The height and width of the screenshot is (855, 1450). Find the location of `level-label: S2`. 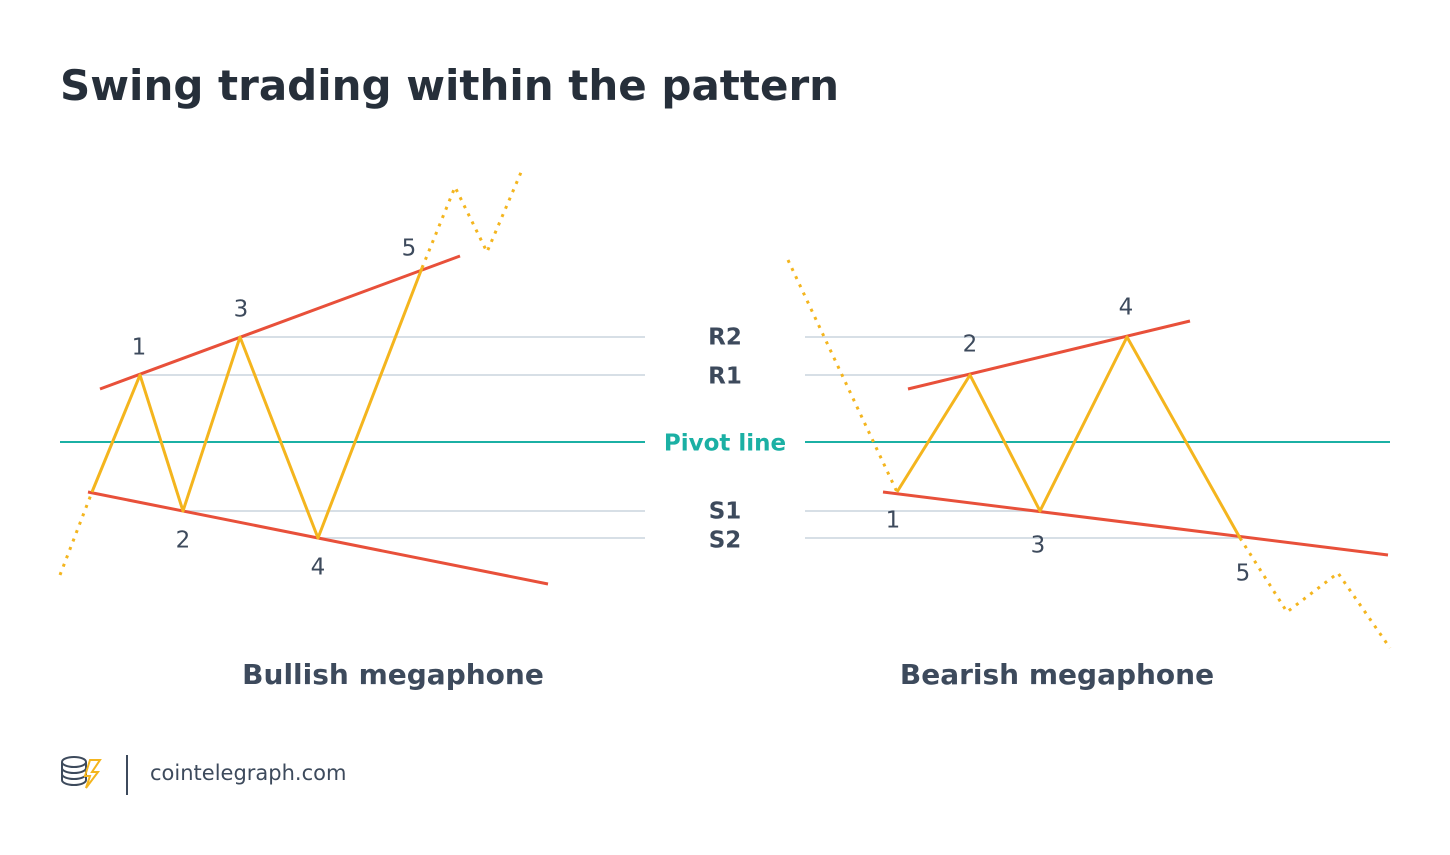

level-label: S2 is located at coordinates (725, 541).